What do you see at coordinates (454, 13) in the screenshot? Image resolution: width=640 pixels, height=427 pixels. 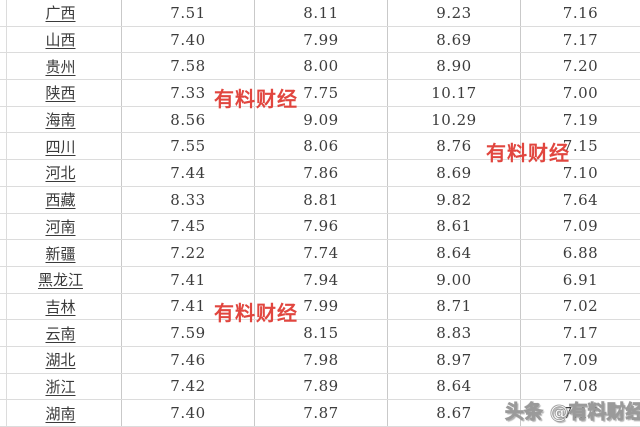 I see `price-col-3-cell: 9.23` at bounding box center [454, 13].